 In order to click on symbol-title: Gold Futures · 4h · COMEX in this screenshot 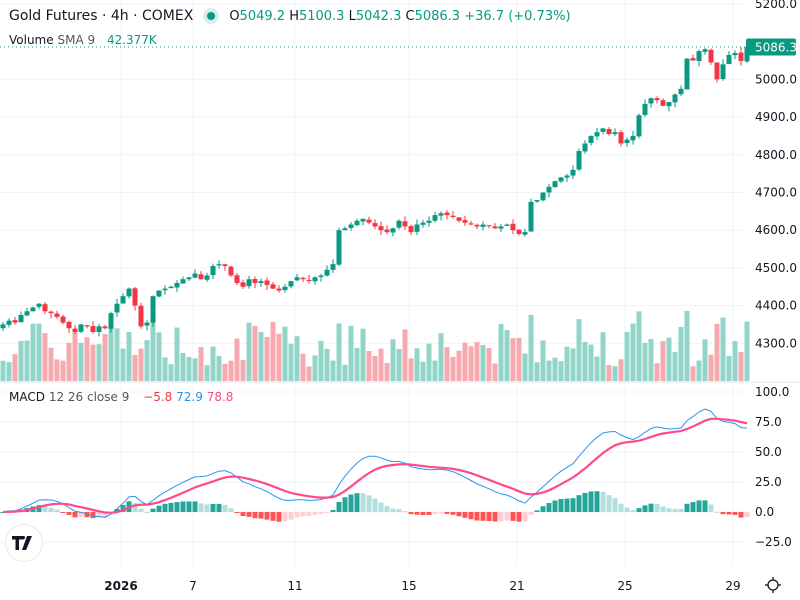, I will do `click(101, 16)`.